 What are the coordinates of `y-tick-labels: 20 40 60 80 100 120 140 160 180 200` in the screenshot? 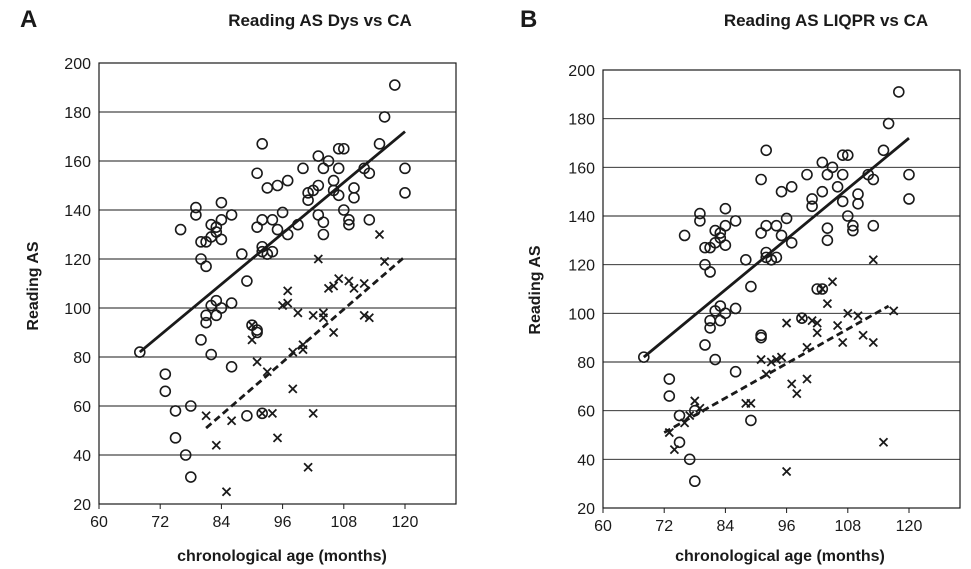 It's located at (581, 290).